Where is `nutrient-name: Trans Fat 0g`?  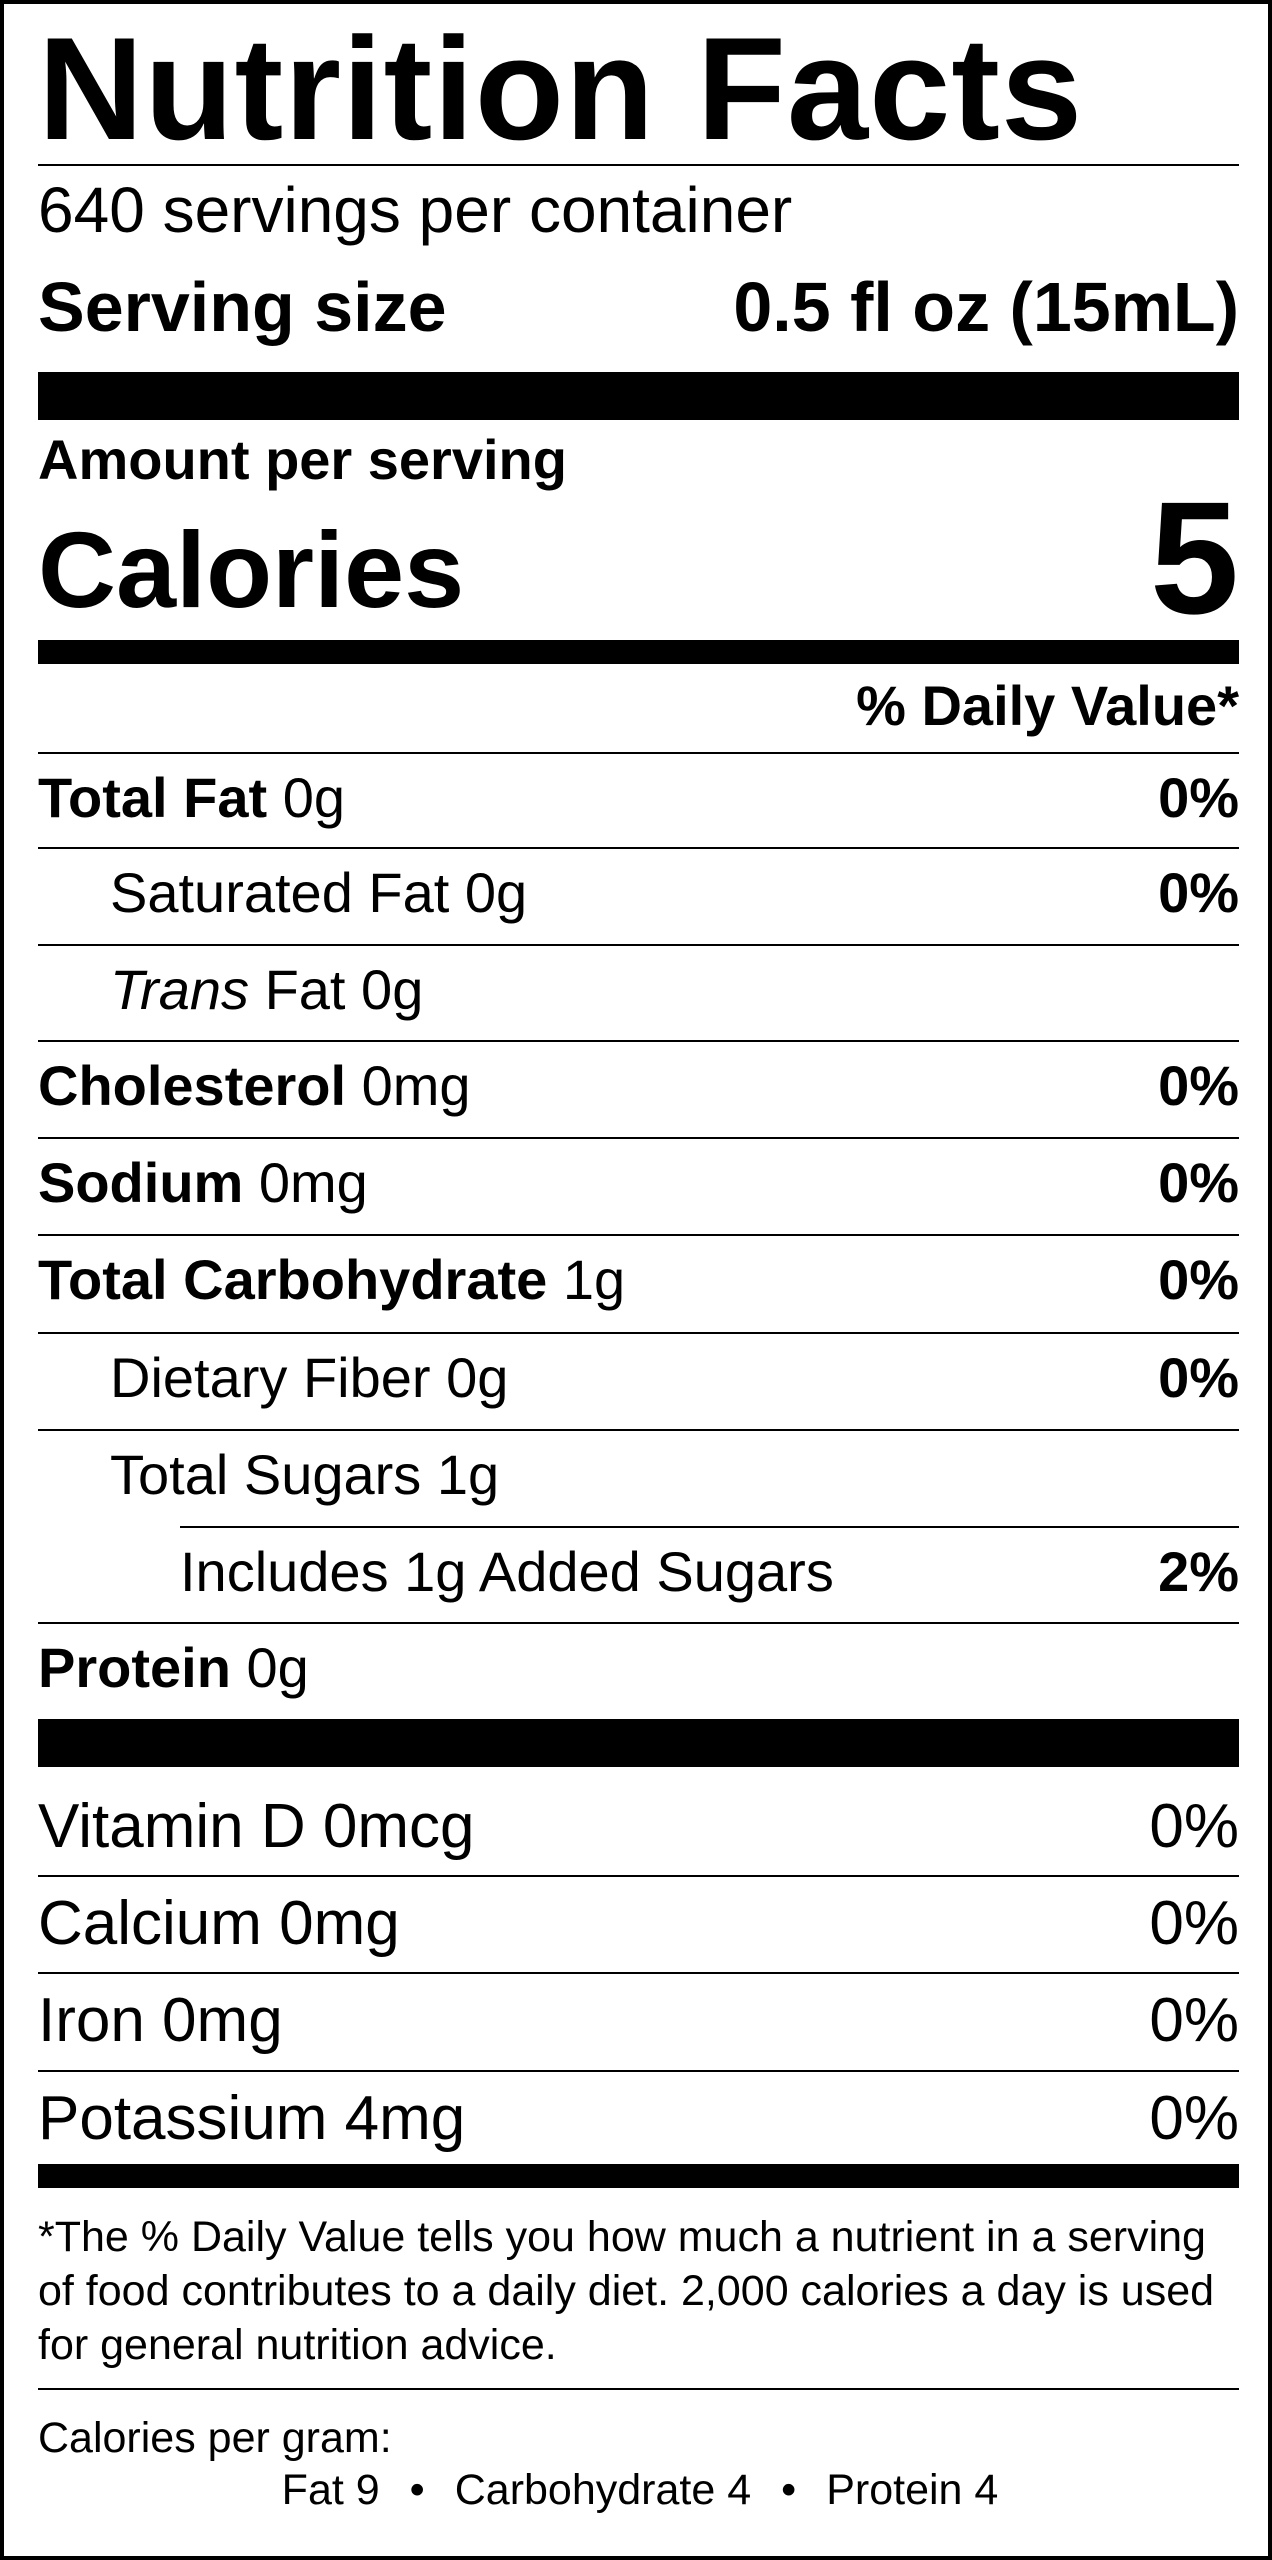 nutrient-name: Trans Fat 0g is located at coordinates (267, 989).